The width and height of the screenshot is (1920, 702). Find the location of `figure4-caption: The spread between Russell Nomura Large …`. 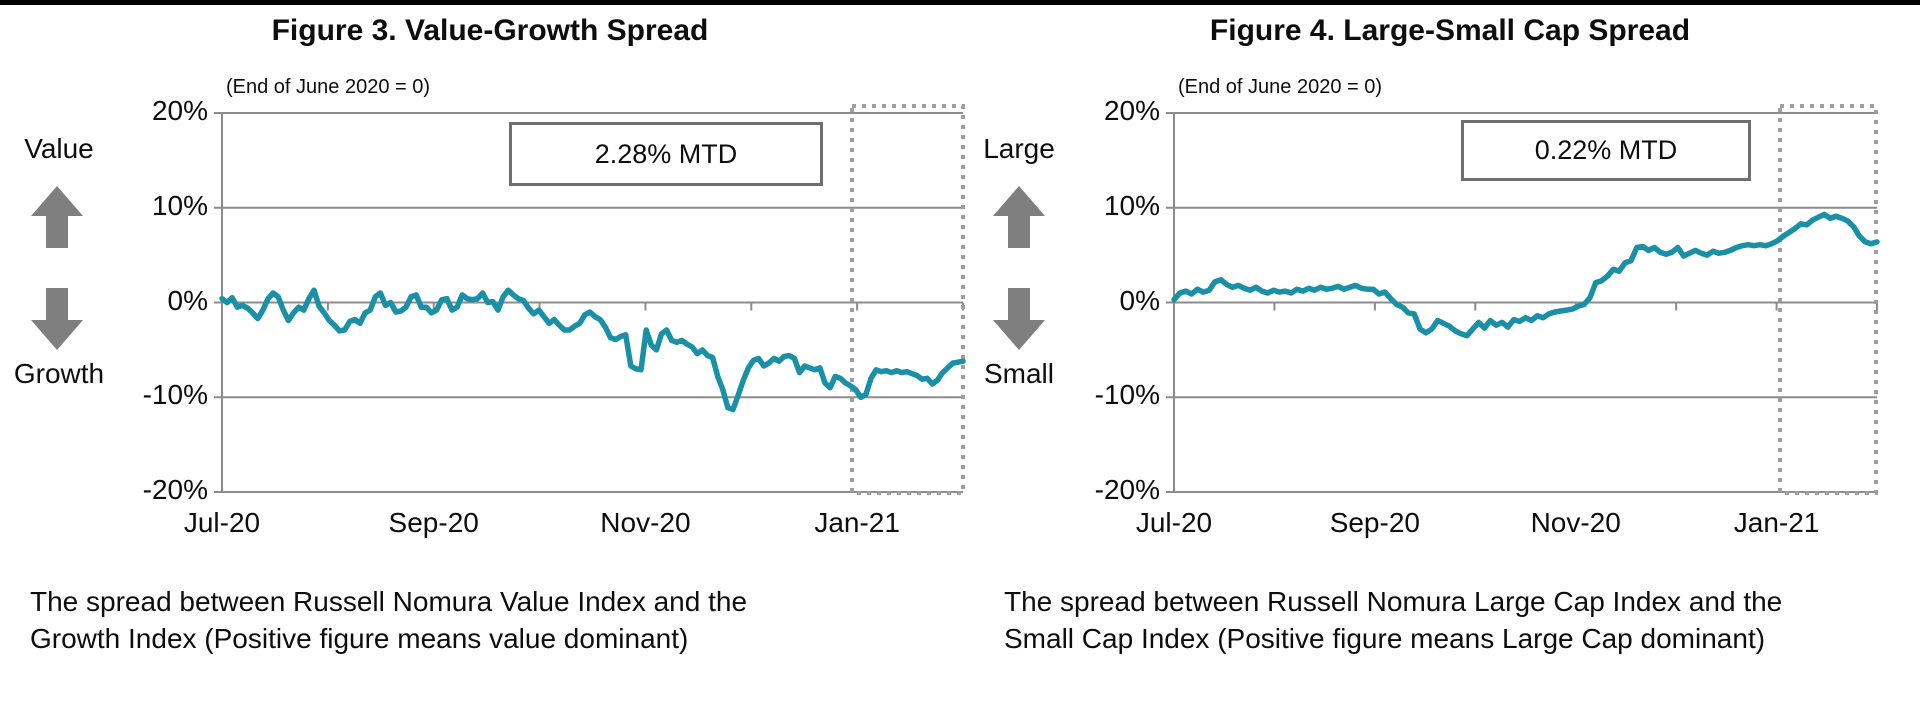

figure4-caption: The spread between Russell Nomura Large … is located at coordinates (1393, 620).